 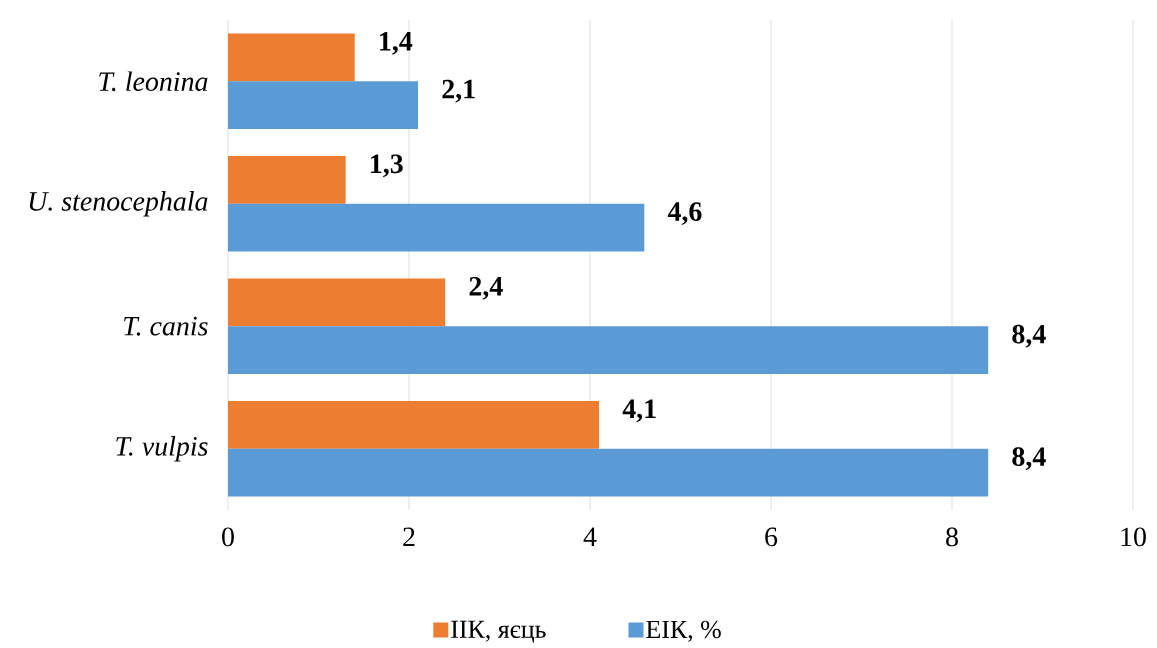 I want to click on y-tick-label: T. leonina, so click(x=153, y=81).